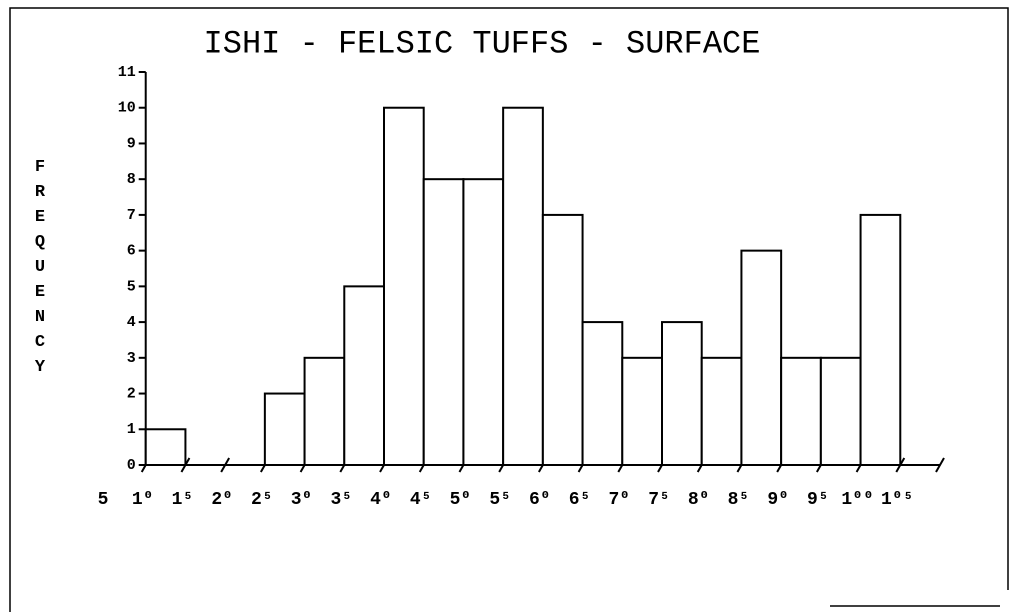 This screenshot has height=615, width=1017. I want to click on x-tick-label: 4⁵, so click(421, 500).